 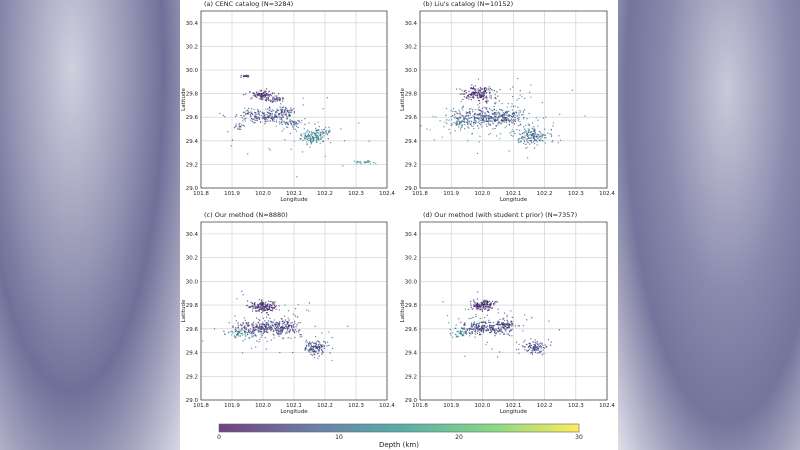 I want to click on x-tick-label: 102.2, so click(x=325, y=406).